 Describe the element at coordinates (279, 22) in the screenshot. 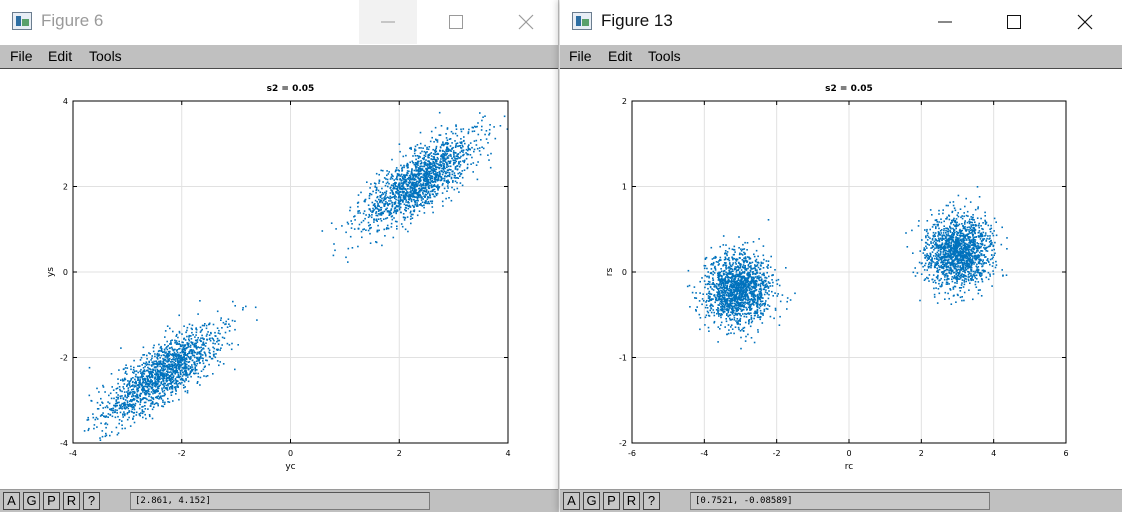

I see `title-bar: Figure 6` at that location.